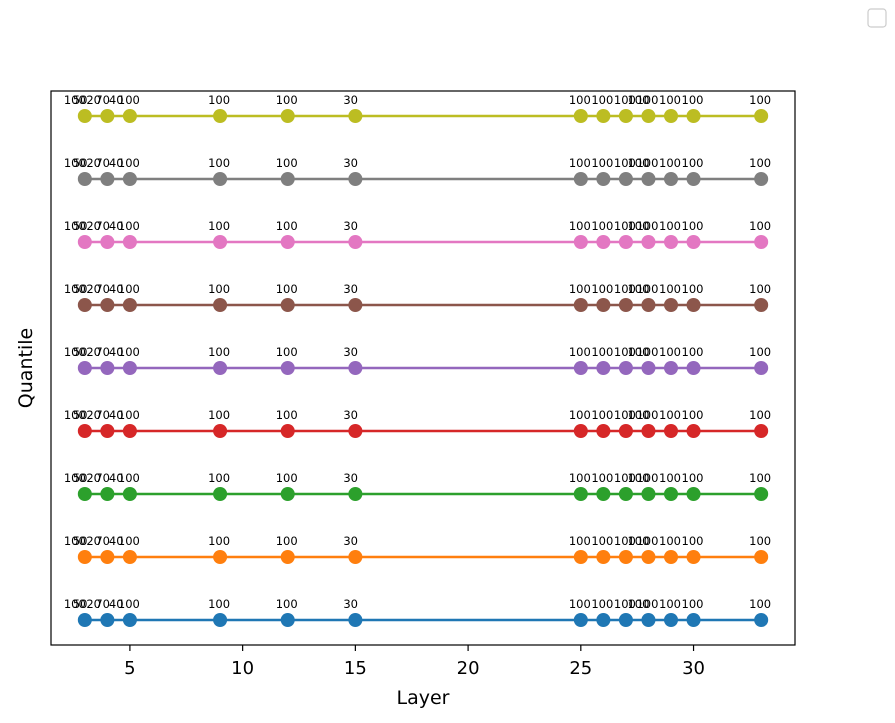 This screenshot has height=723, width=895. What do you see at coordinates (26, 368) in the screenshot?
I see `y-axis-title: Quantile` at bounding box center [26, 368].